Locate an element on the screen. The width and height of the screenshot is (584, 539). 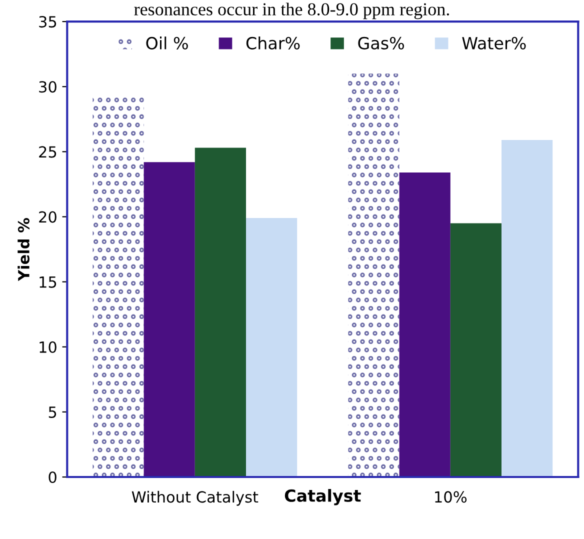
y-tick-label: 20 is located at coordinates (47, 217).